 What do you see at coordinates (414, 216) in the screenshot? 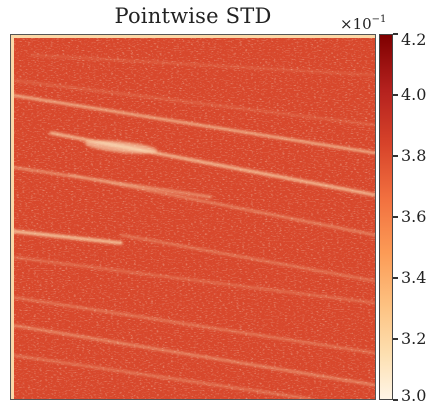
I see `colorbar-tick-label: 3.6` at bounding box center [414, 216].